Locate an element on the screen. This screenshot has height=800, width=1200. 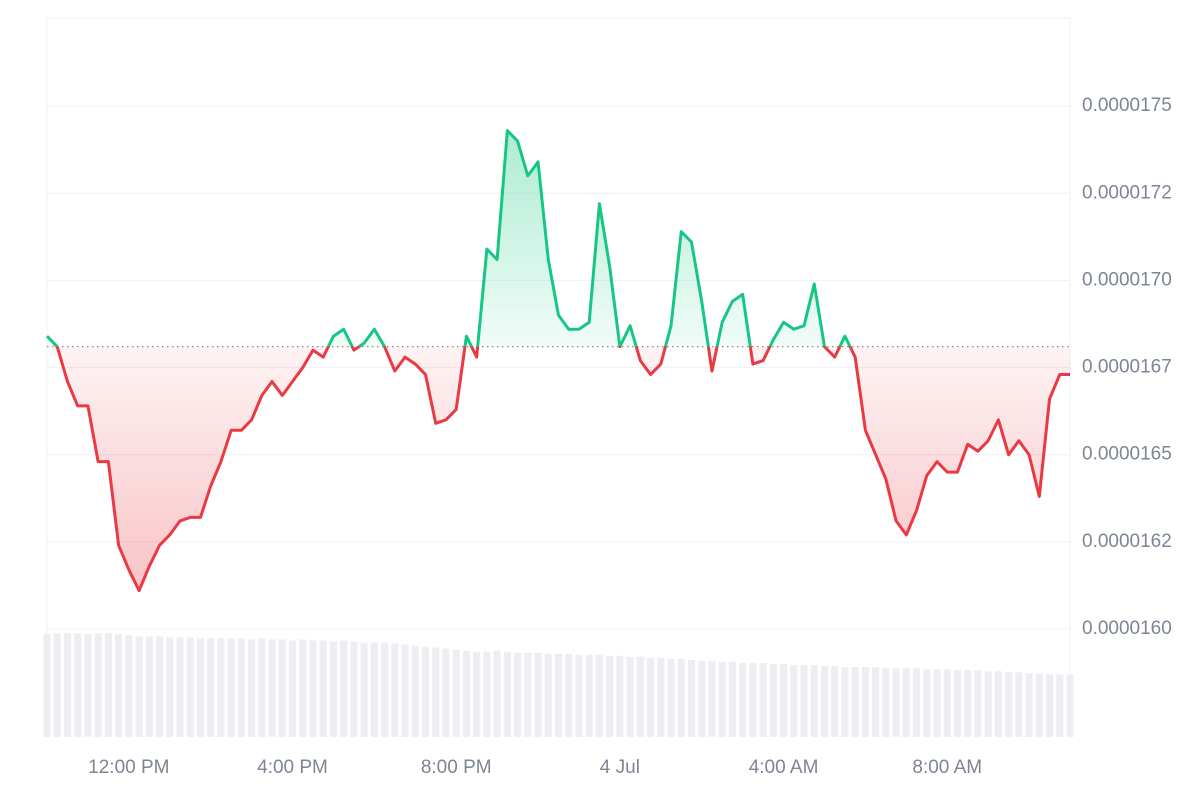
y-tick-label: 0.0000162 is located at coordinates (1127, 541).